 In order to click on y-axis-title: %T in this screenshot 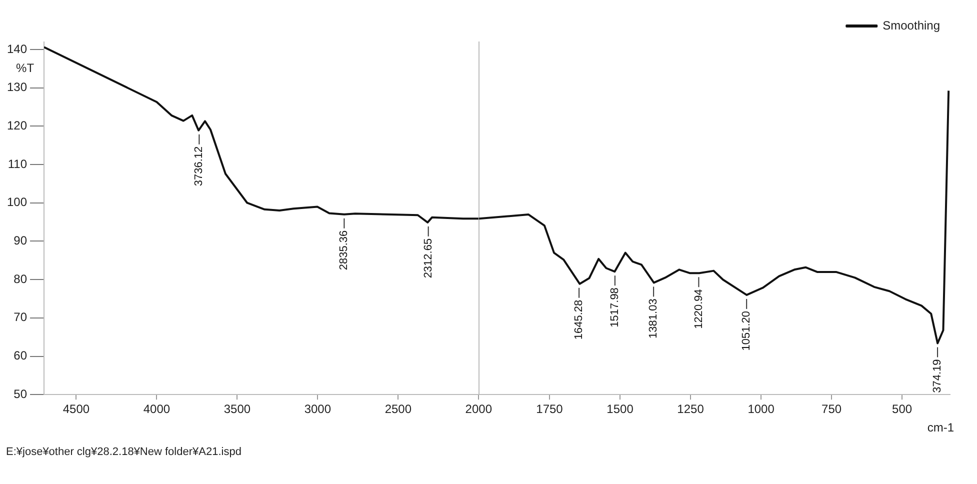, I will do `click(25, 67)`.